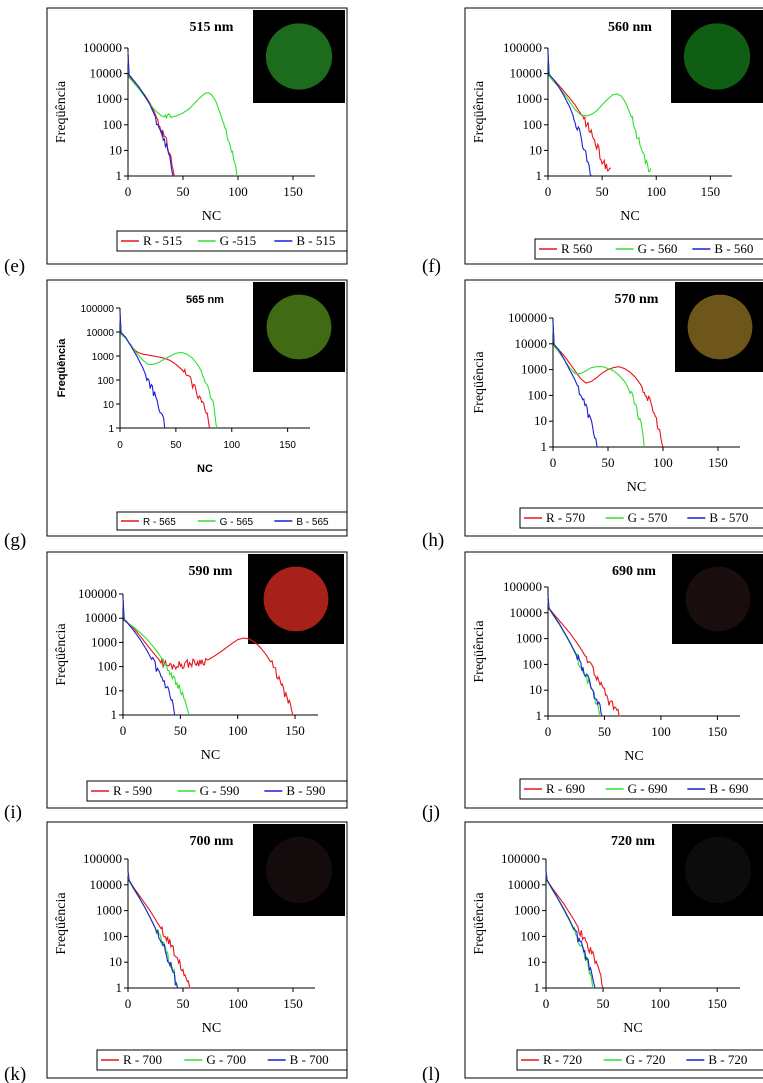 The image size is (763, 1083). I want to click on panel-letter: (e), so click(14, 266).